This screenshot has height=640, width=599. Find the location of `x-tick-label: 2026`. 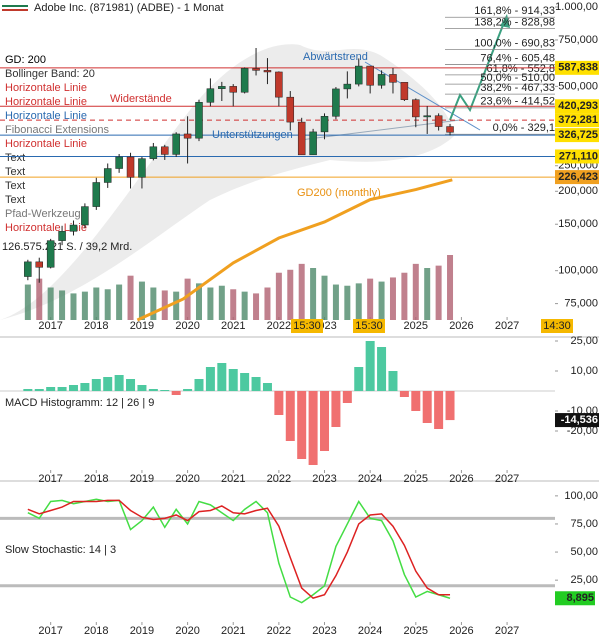

x-tick-label: 2026 is located at coordinates (461, 326).